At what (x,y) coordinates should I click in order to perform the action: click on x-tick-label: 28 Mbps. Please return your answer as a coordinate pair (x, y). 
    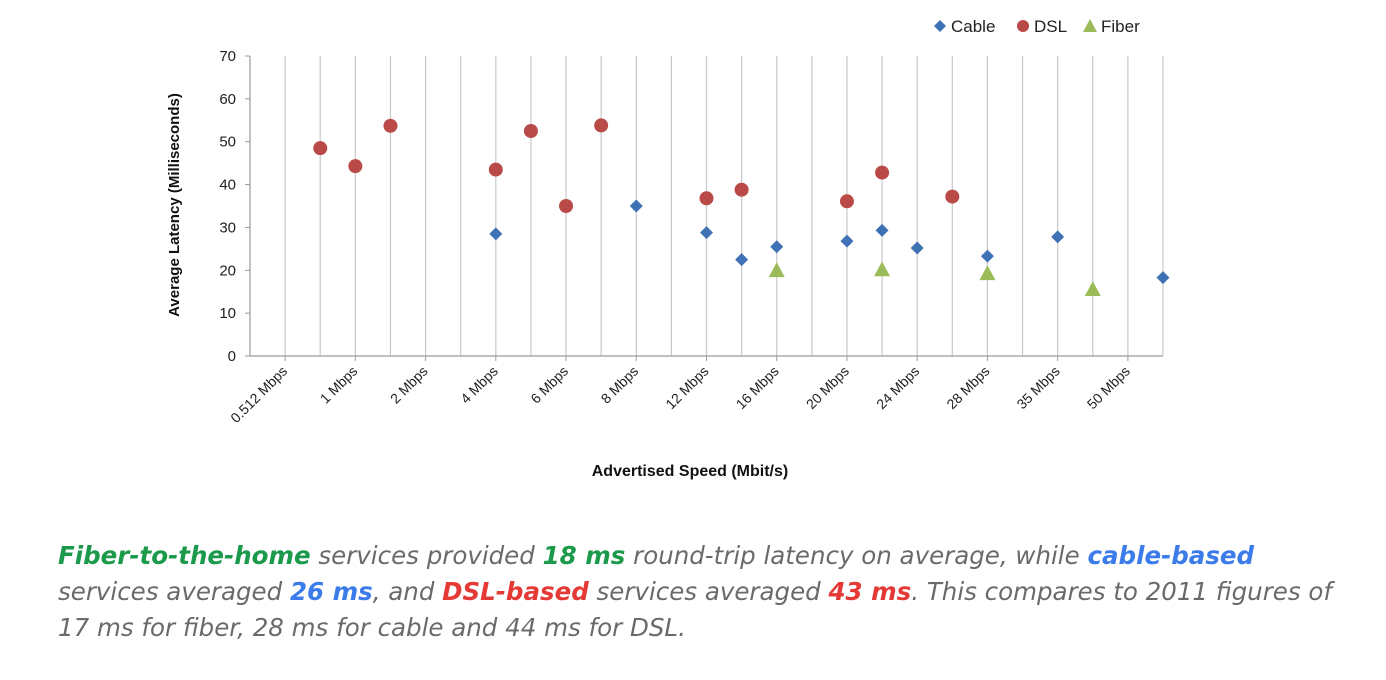
    Looking at the image, I should click on (967, 387).